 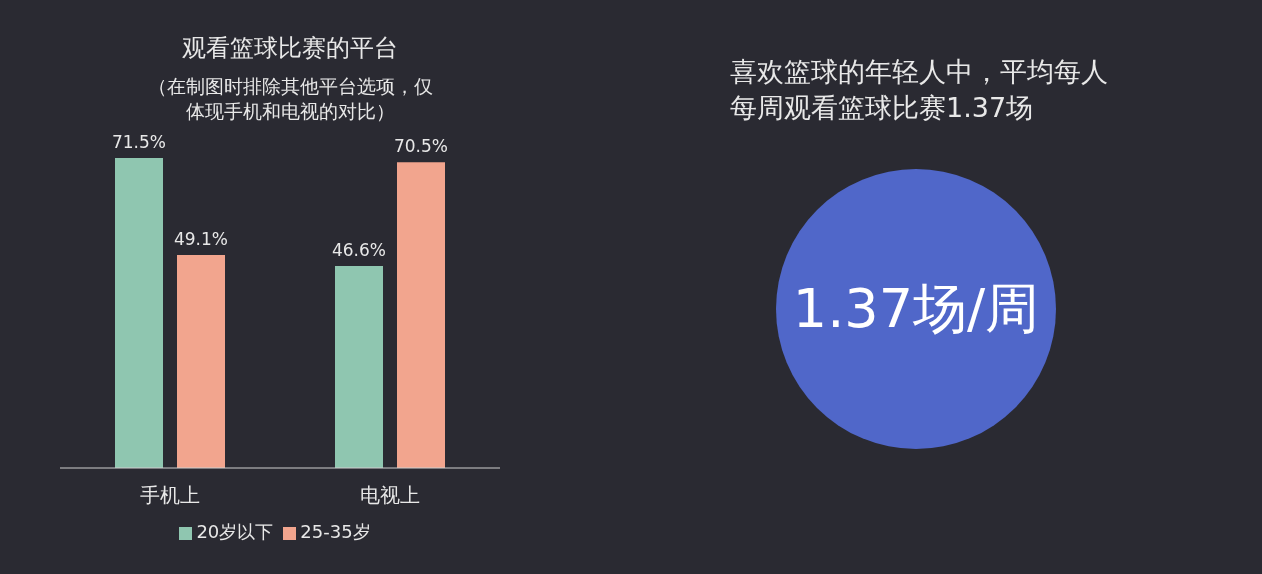 I want to click on legend-label: 20岁以下, so click(x=235, y=531).